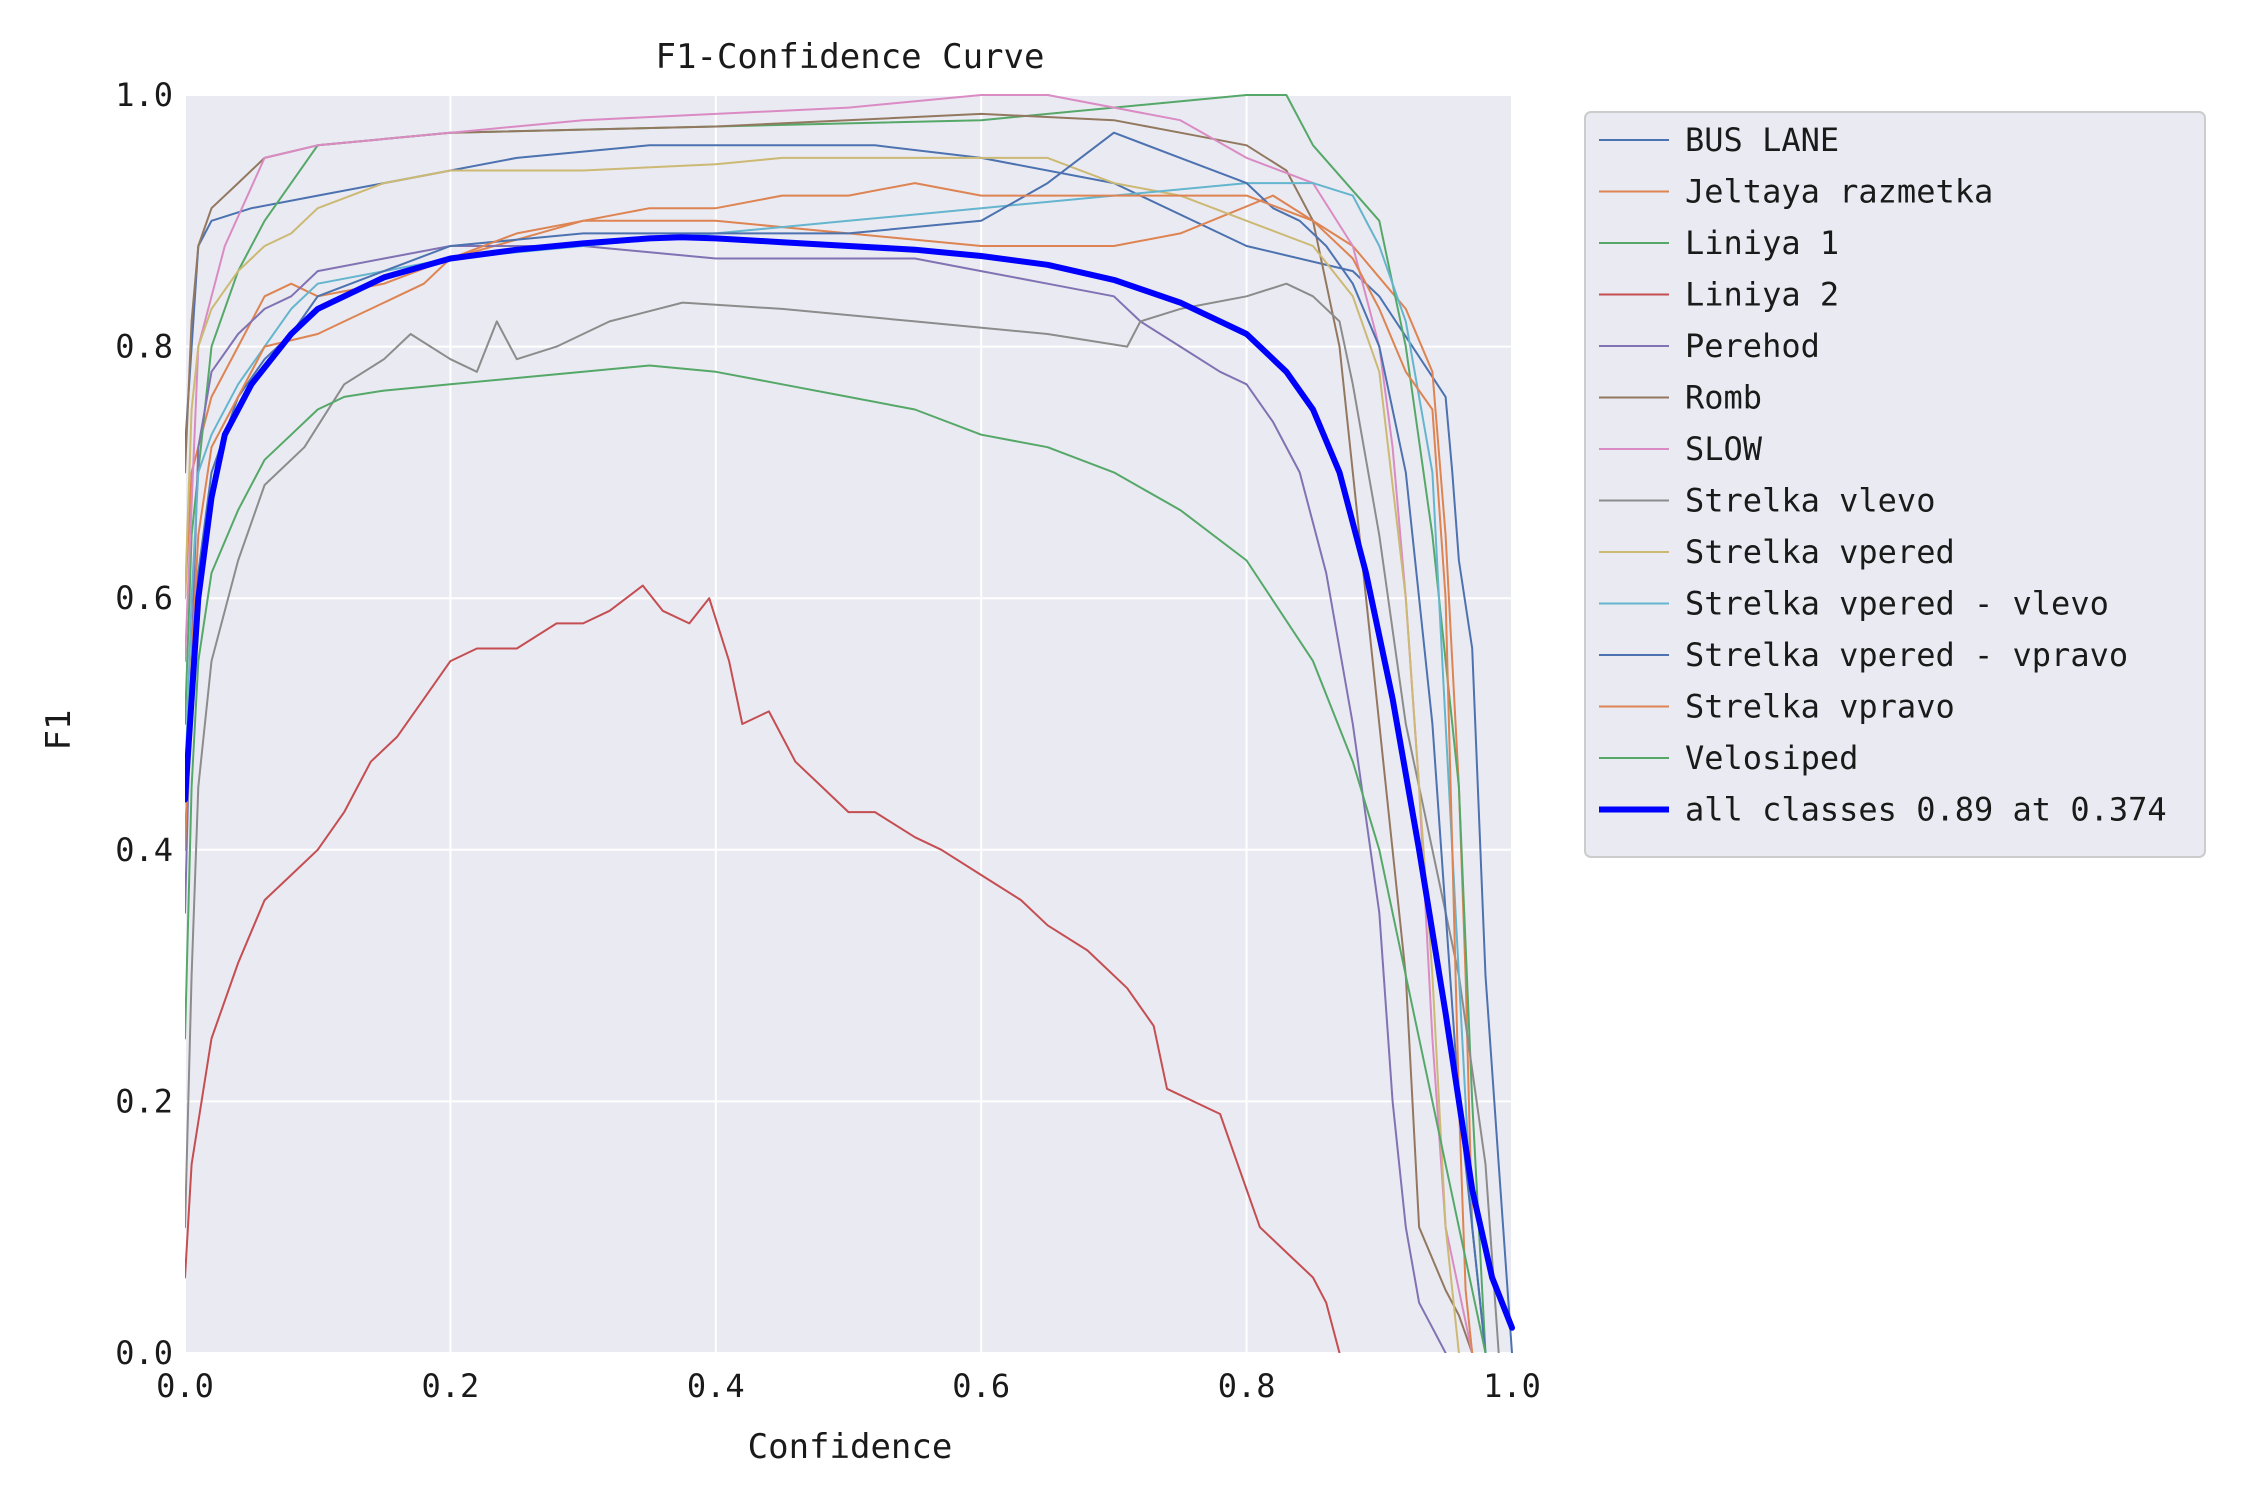  What do you see at coordinates (1247, 1386) in the screenshot?
I see `x-tick-label: 0.8` at bounding box center [1247, 1386].